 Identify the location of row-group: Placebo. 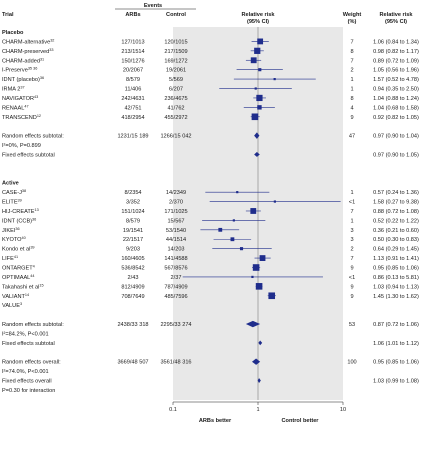
(13, 33).